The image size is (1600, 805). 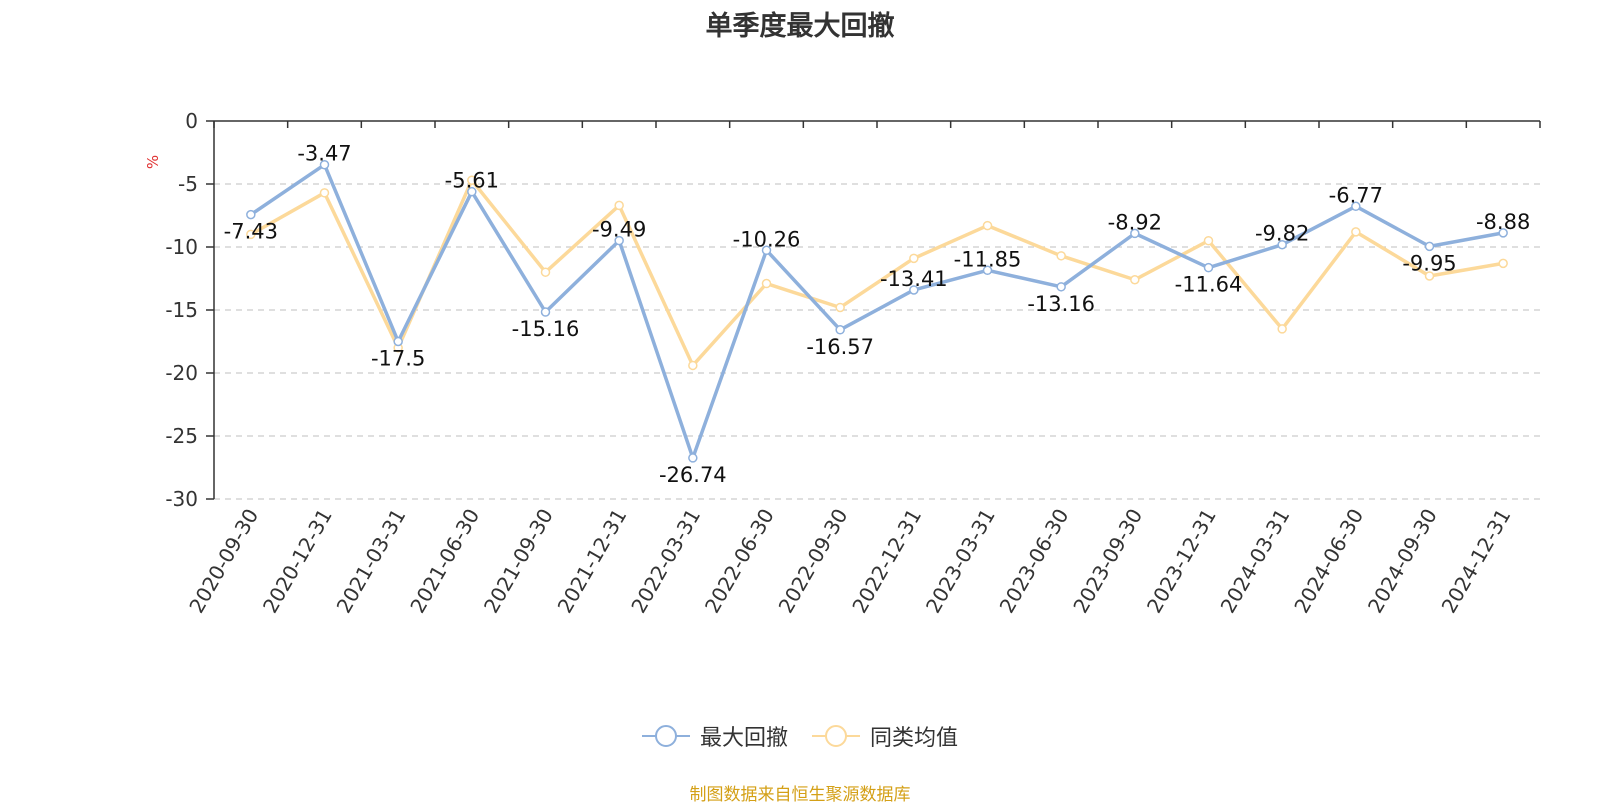 I want to click on data-label: -9.82, so click(x=1282, y=234).